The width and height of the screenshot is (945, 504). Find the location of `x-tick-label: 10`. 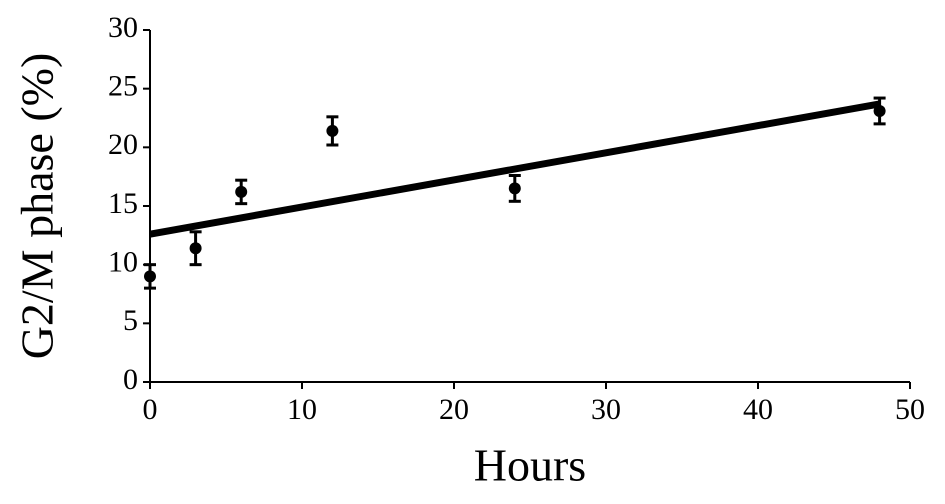

x-tick-label: 10 is located at coordinates (302, 409).